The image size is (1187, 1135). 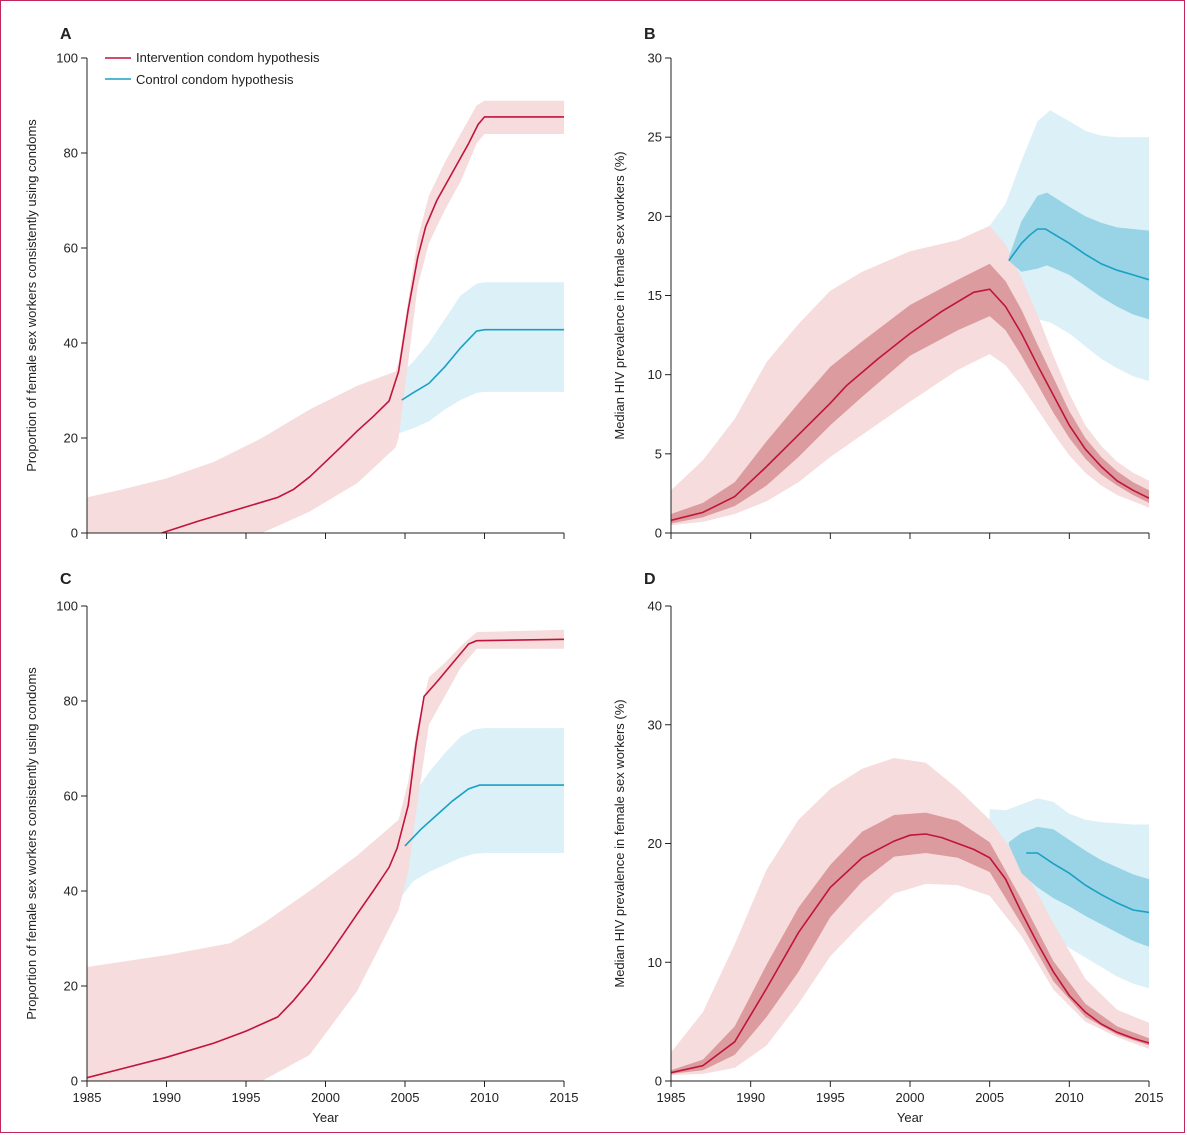 What do you see at coordinates (228, 57) in the screenshot?
I see `legend-label-intervention: Intervention condom hypothesis` at bounding box center [228, 57].